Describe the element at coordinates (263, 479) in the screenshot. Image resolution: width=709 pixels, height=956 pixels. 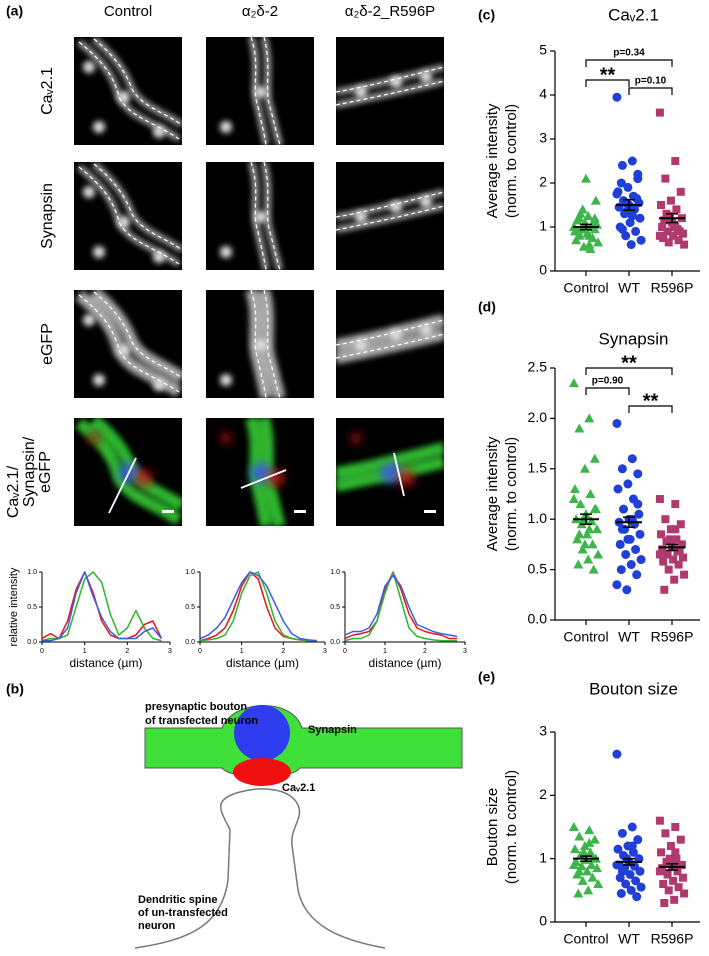
I see `line-scan` at that location.